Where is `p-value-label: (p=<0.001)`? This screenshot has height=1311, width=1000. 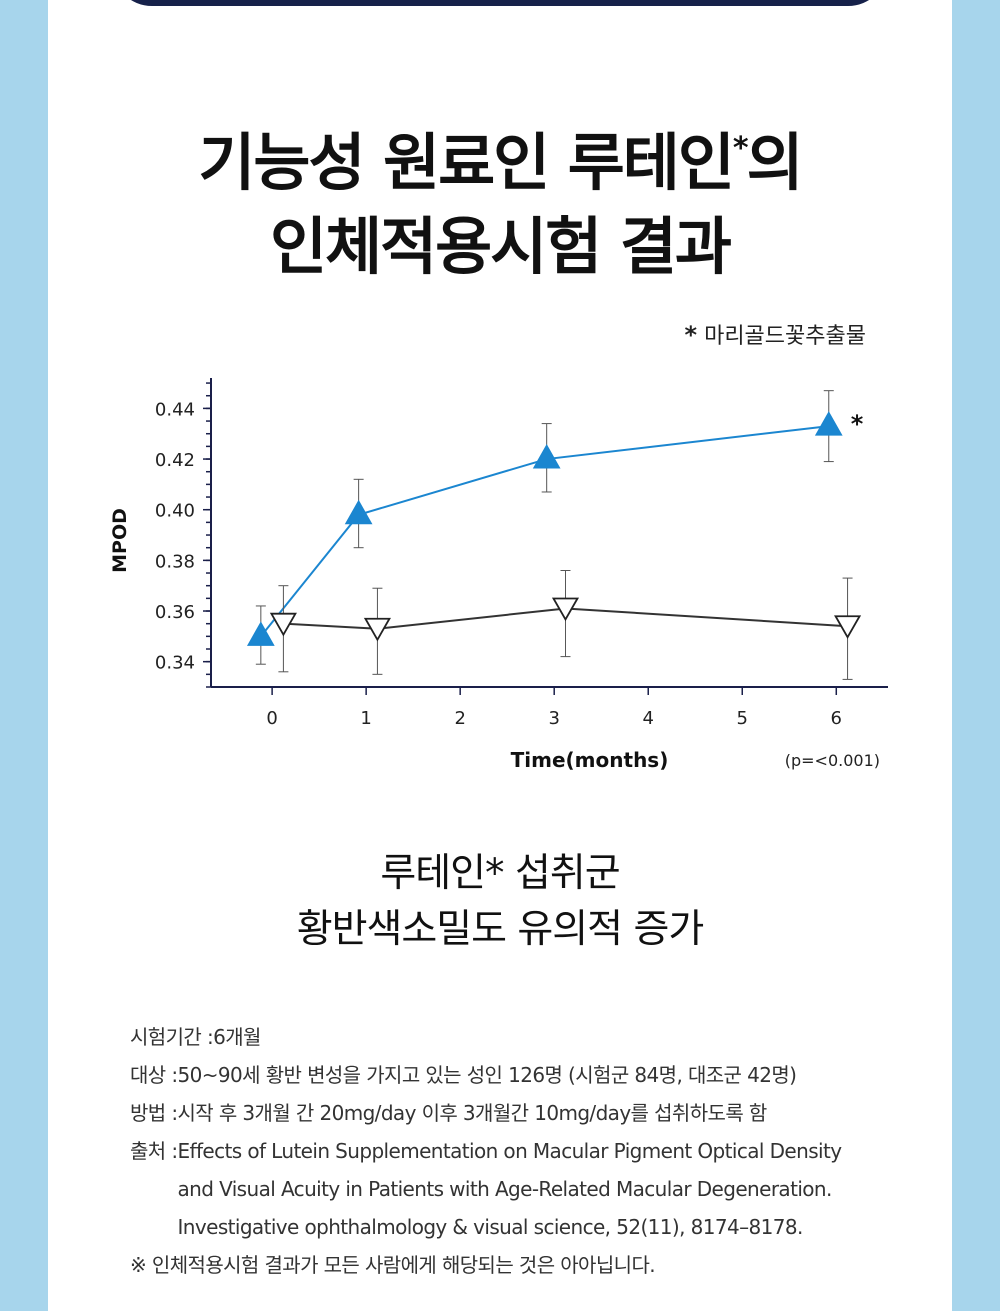 p-value-label: (p=<0.001) is located at coordinates (832, 760).